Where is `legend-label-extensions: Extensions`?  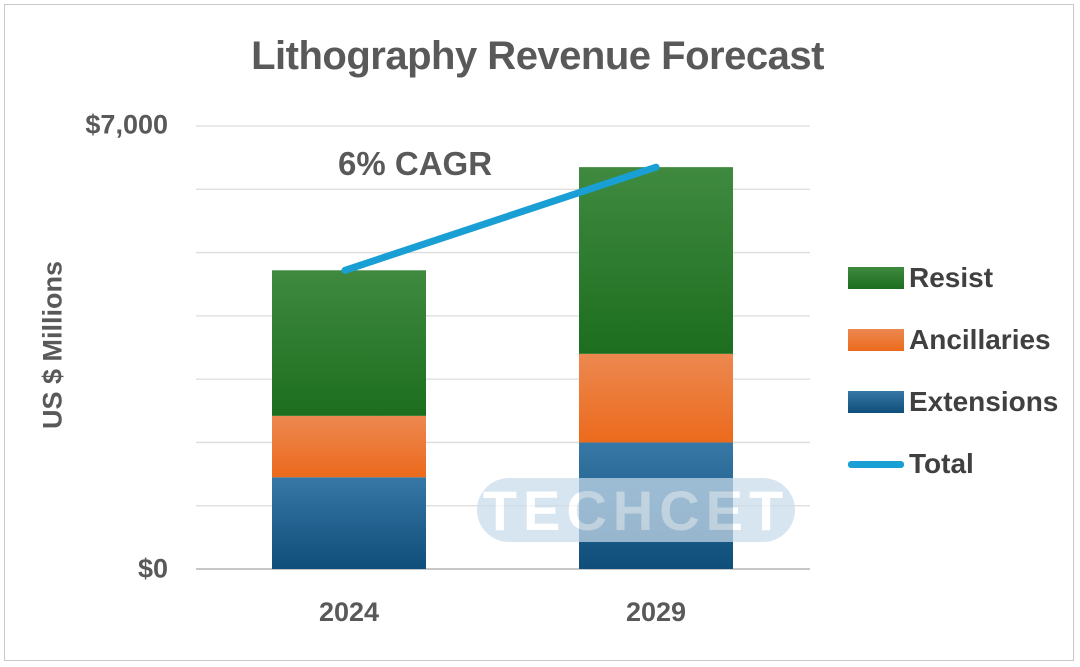 legend-label-extensions: Extensions is located at coordinates (984, 401).